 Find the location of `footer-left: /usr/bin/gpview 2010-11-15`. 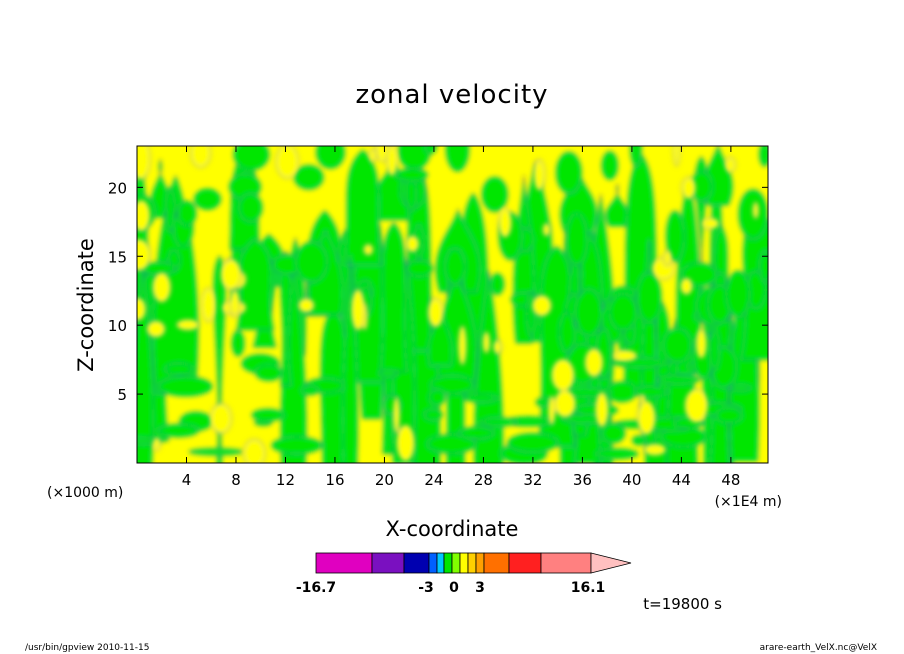

footer-left: /usr/bin/gpview 2010-11-15 is located at coordinates (87, 648).